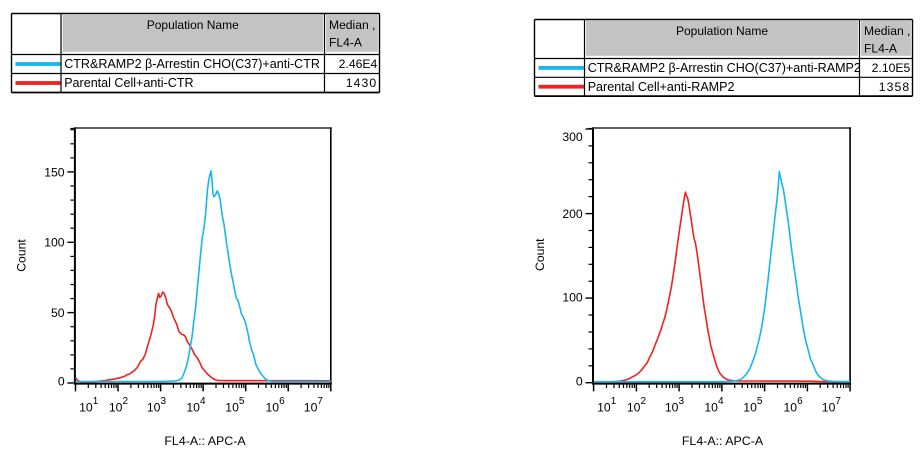  I want to click on svg-text:CTR&RAMP2 β-Arrestin CHO(C37)+: CTR&RAMP2 β-Arrestin CHO(C37)+anti-CTR, so click(192, 64).